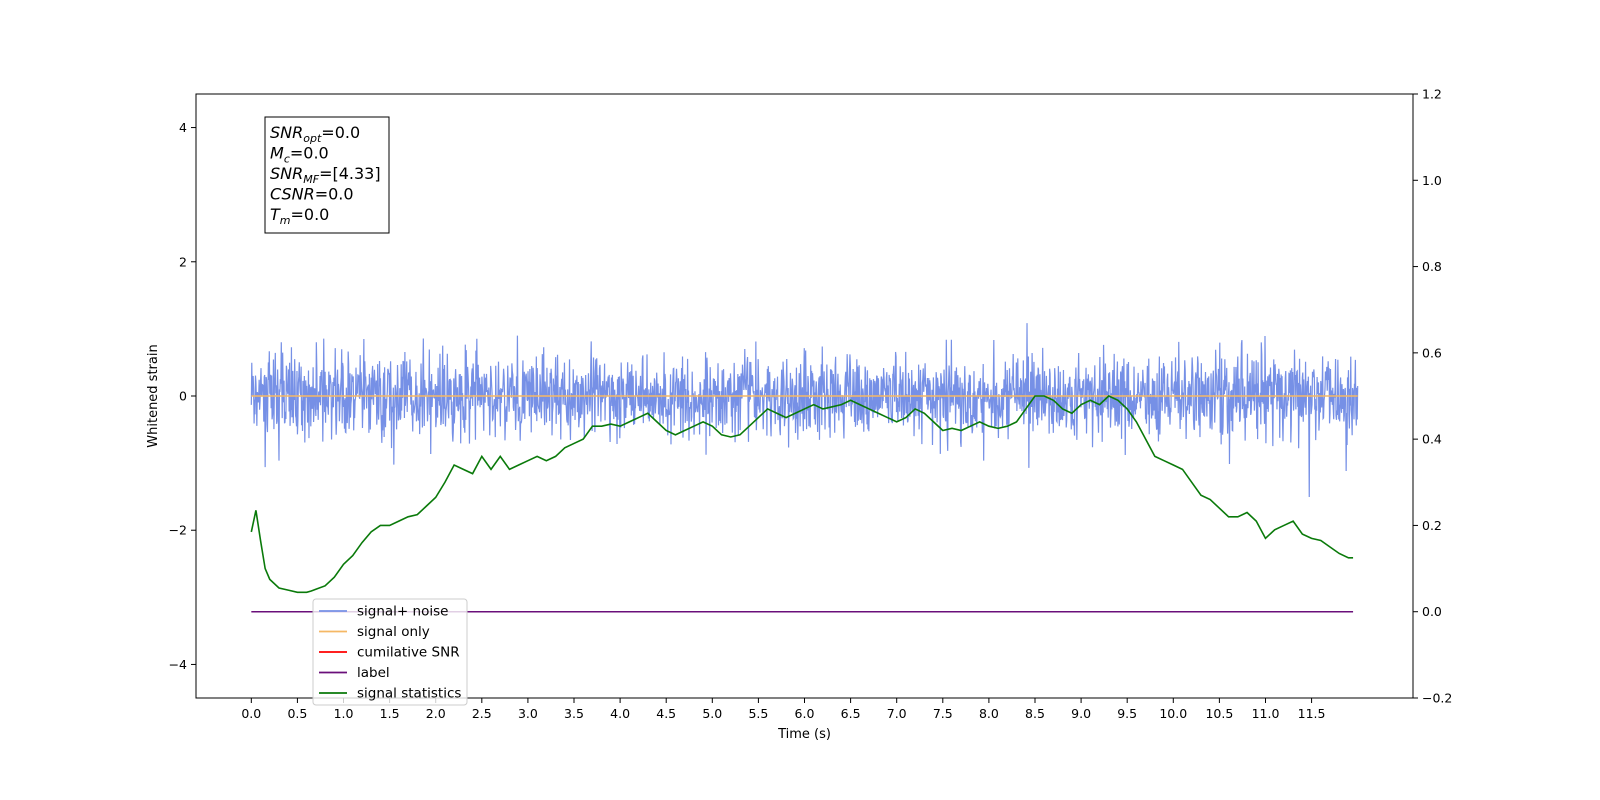 Image resolution: width=1600 pixels, height=800 pixels. I want to click on y-tick-label: 0, so click(183, 396).